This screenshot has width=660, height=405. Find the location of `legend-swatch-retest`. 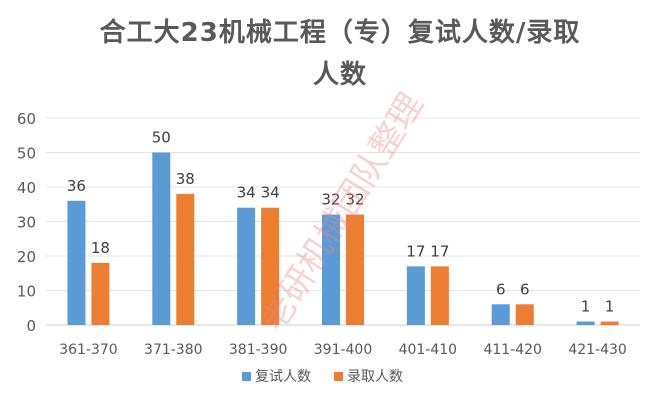

legend-swatch-retest is located at coordinates (246, 376).